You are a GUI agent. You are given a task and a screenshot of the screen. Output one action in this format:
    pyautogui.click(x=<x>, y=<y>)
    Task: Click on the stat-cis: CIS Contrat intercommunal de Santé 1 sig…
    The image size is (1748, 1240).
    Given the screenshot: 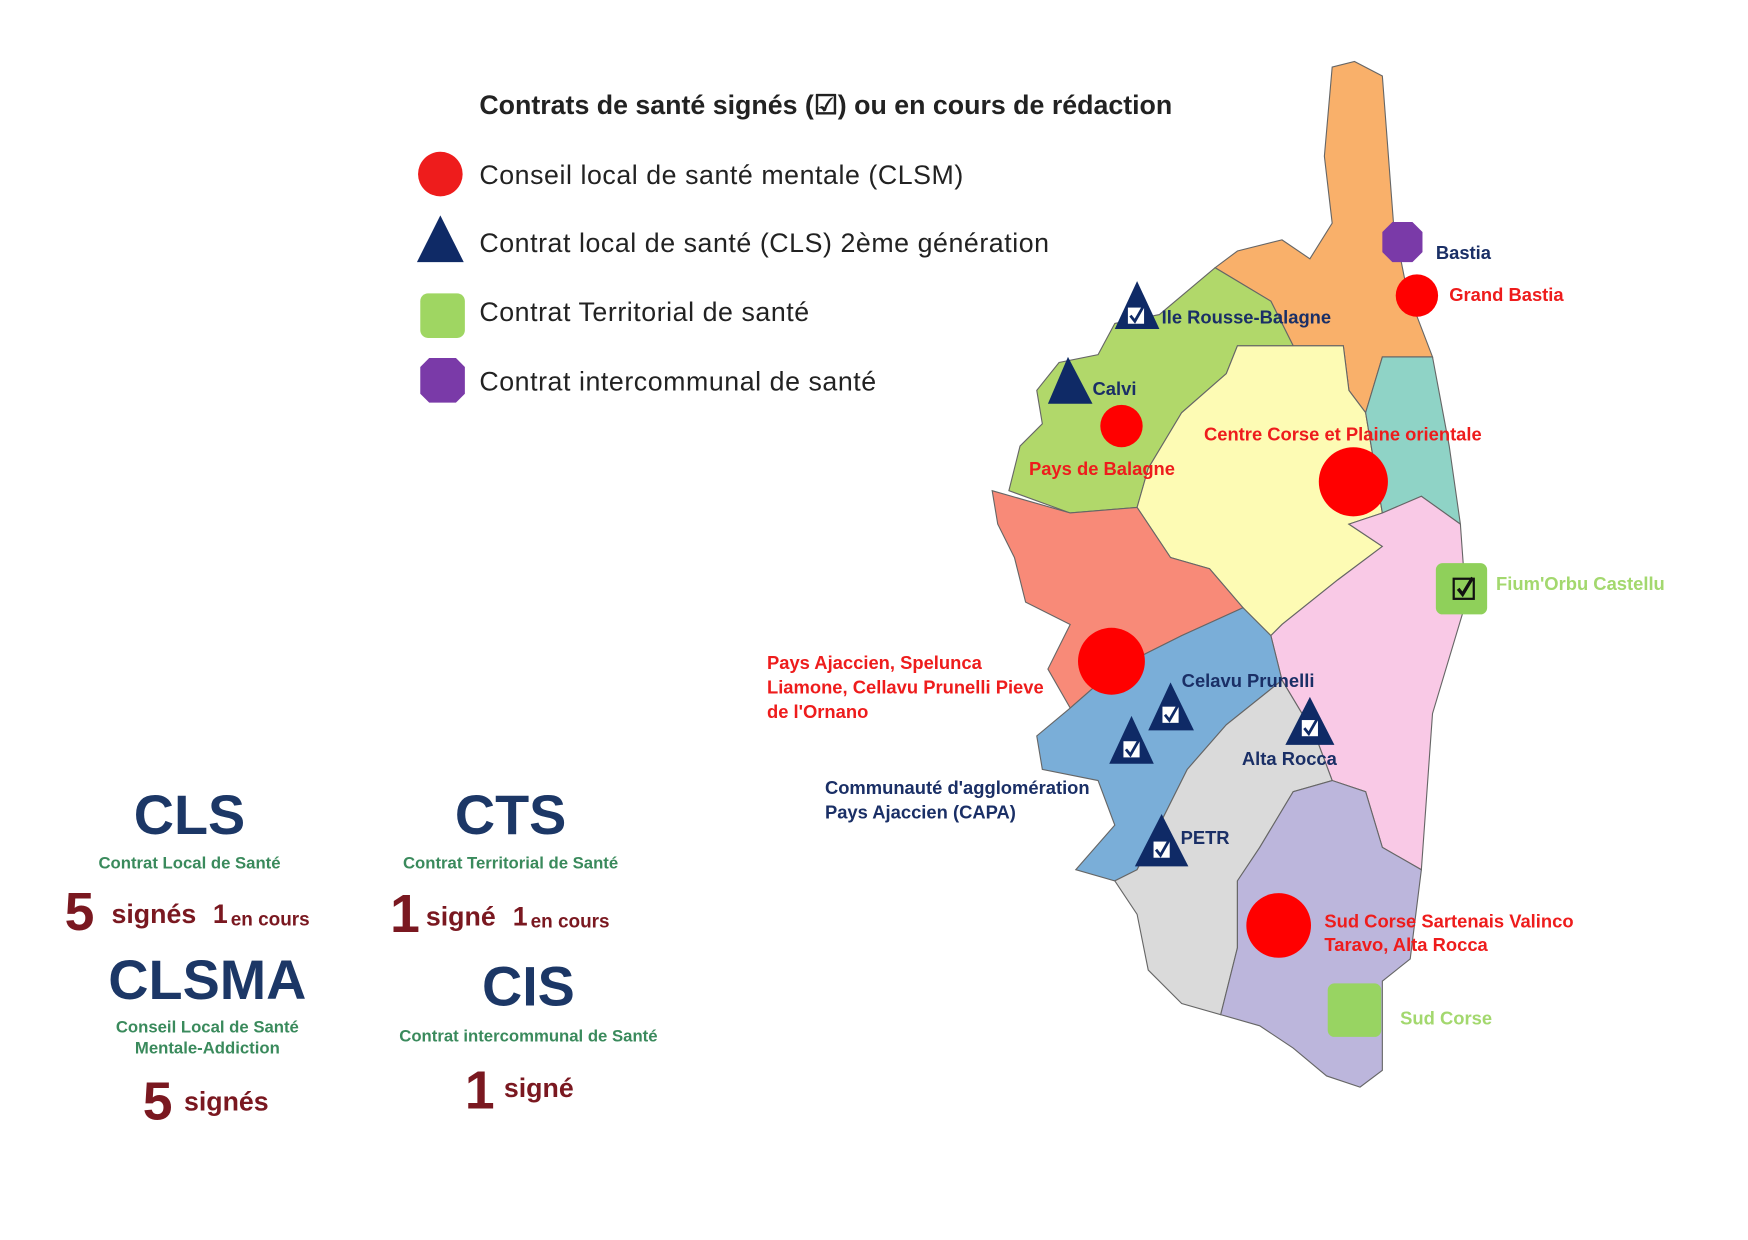 What is the action you would take?
    pyautogui.click(x=528, y=1038)
    